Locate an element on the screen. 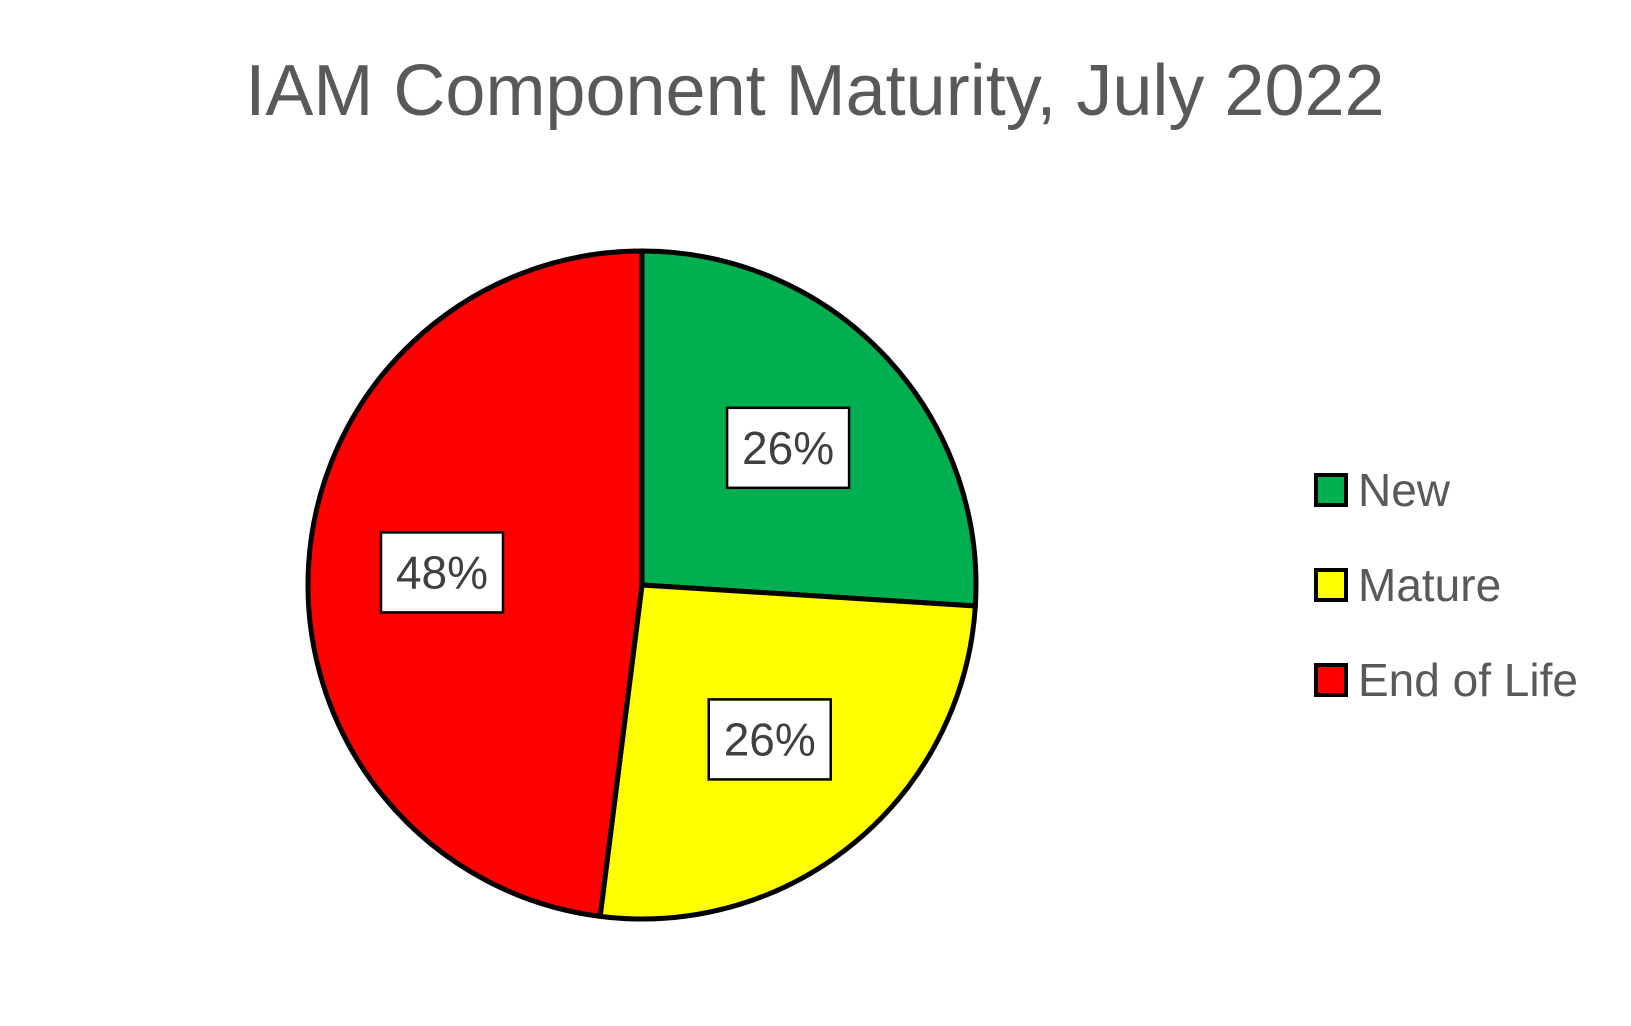  chart-title: IAM Component Maturity, July 2022 is located at coordinates (814, 91).